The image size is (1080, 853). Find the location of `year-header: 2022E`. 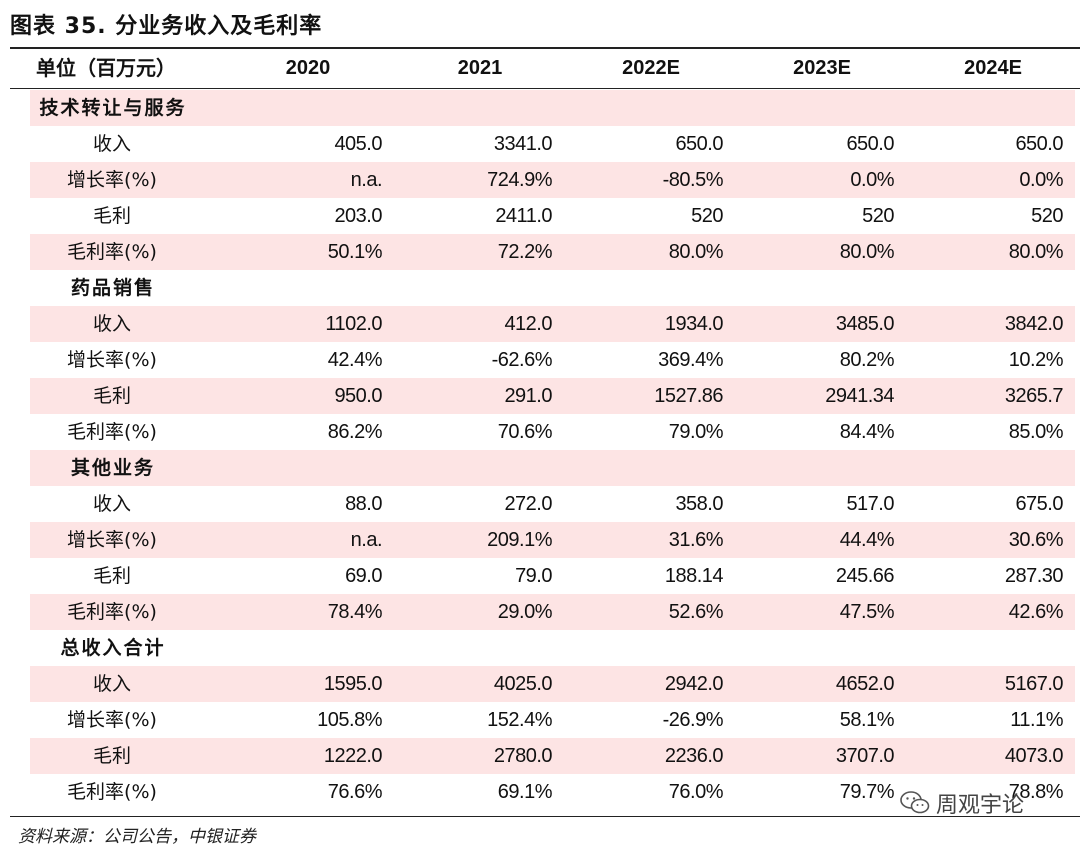

year-header: 2022E is located at coordinates (651, 68).